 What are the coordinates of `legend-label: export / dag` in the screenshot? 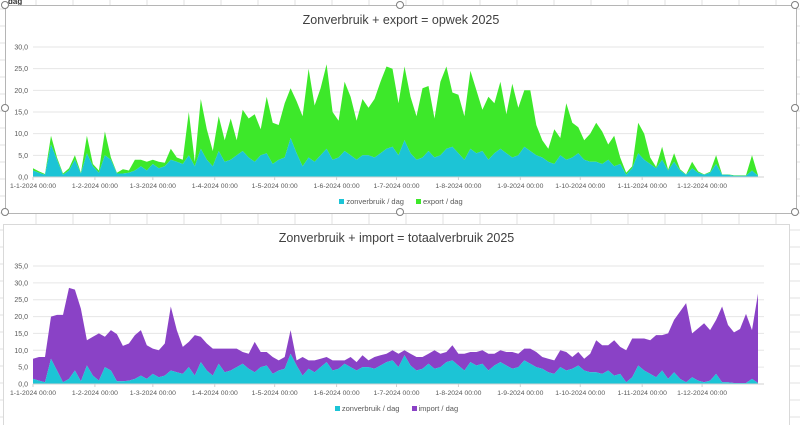 It's located at (443, 201).